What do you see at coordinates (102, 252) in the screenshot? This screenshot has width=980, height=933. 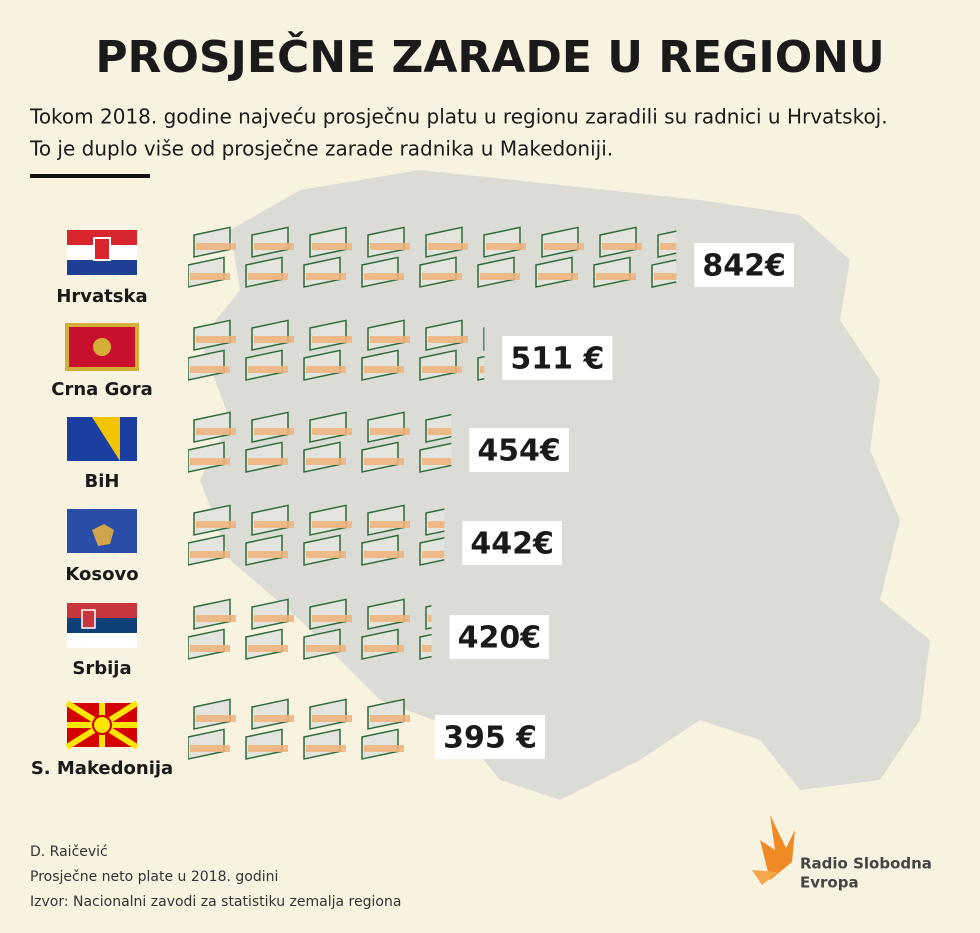 I see `flag-hrvatska` at bounding box center [102, 252].